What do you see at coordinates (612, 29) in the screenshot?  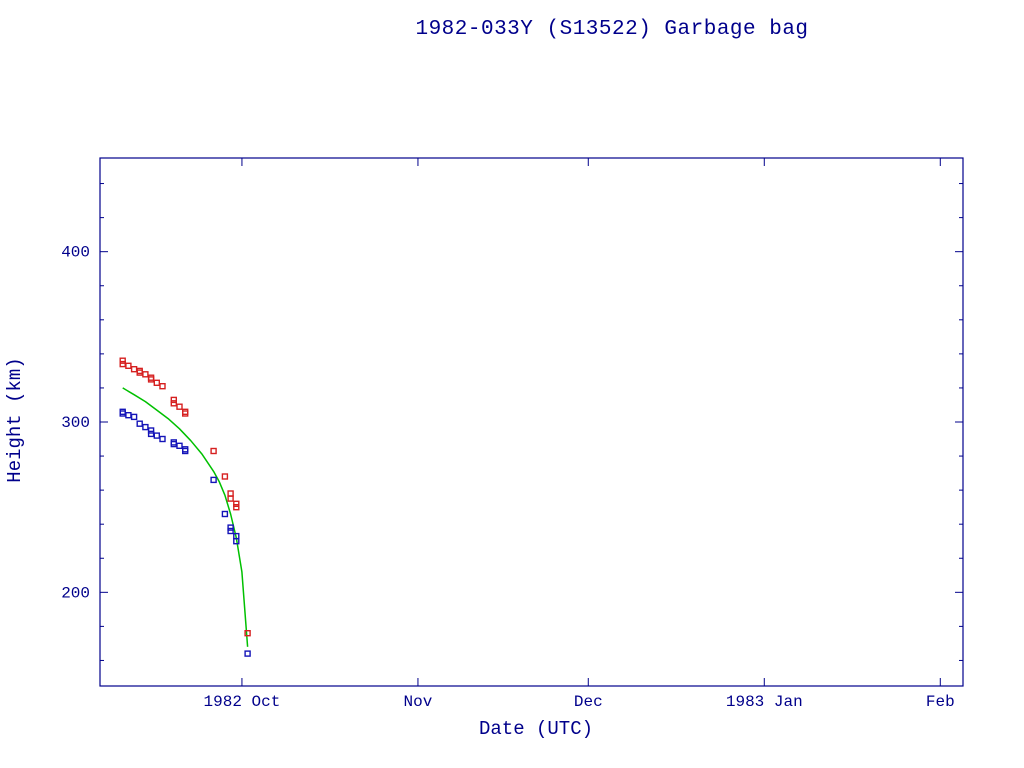 I see `chart-title: 1982-033Y (S13522) Garbage bag` at bounding box center [612, 29].